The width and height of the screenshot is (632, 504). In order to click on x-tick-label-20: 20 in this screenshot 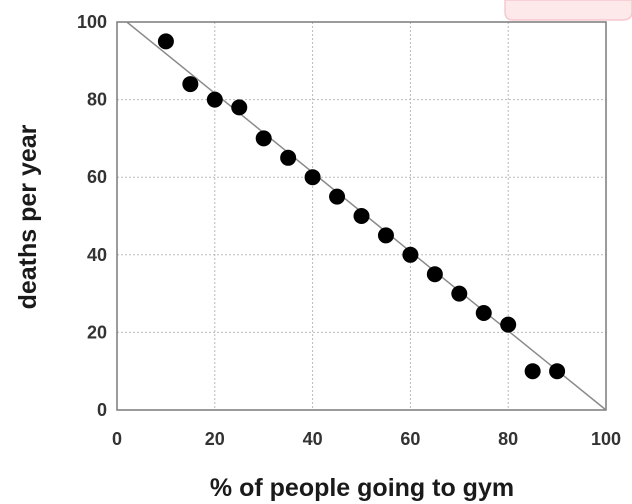, I will do `click(215, 439)`.